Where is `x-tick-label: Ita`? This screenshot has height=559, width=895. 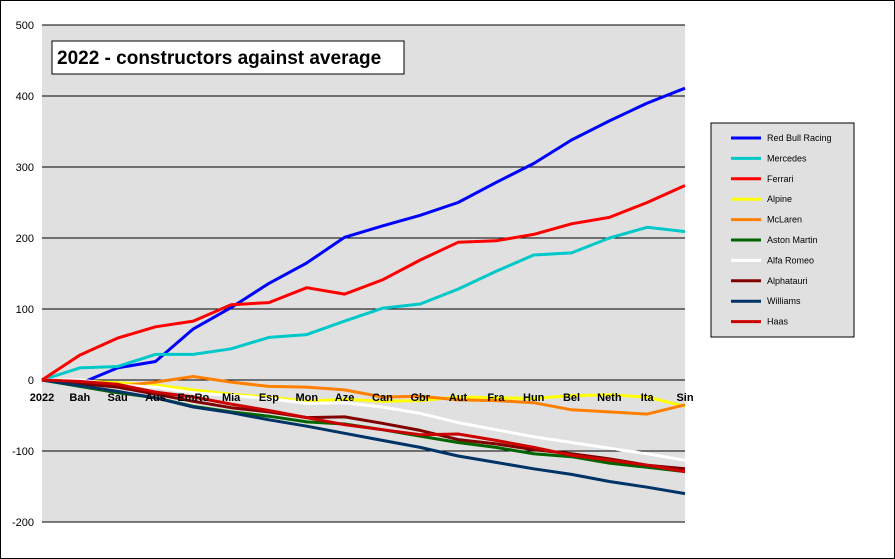 x-tick-label: Ita is located at coordinates (648, 398).